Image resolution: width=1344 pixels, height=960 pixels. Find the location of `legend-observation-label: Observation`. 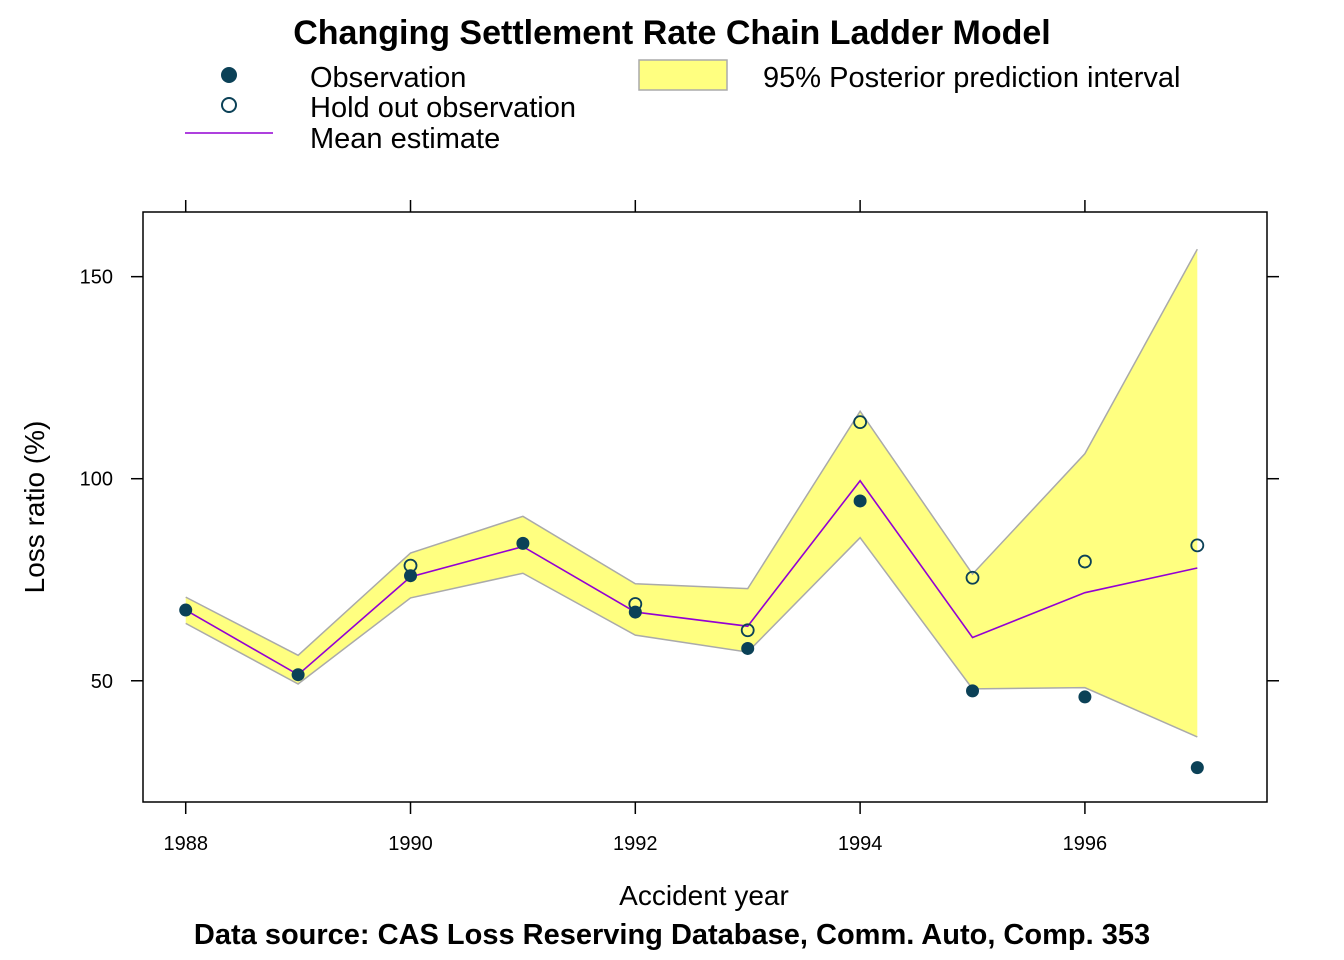

legend-observation-label: Observation is located at coordinates (388, 78).